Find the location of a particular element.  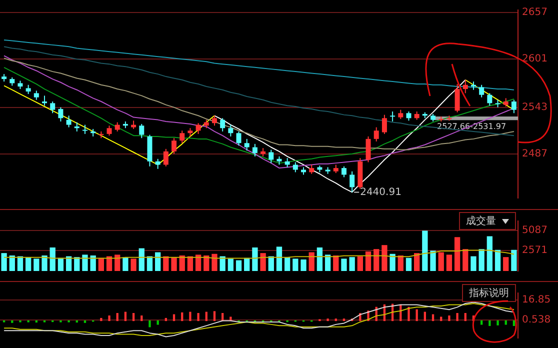

chart-title: 成交量 is located at coordinates (481, 221).